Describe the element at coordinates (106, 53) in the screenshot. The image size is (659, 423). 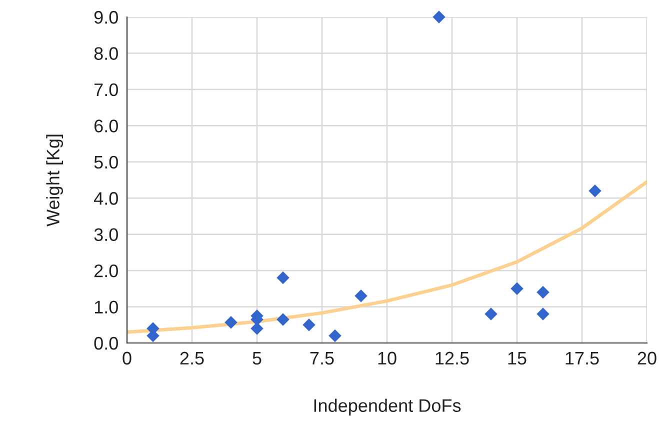
I see `y-tick-label: 8.0` at that location.